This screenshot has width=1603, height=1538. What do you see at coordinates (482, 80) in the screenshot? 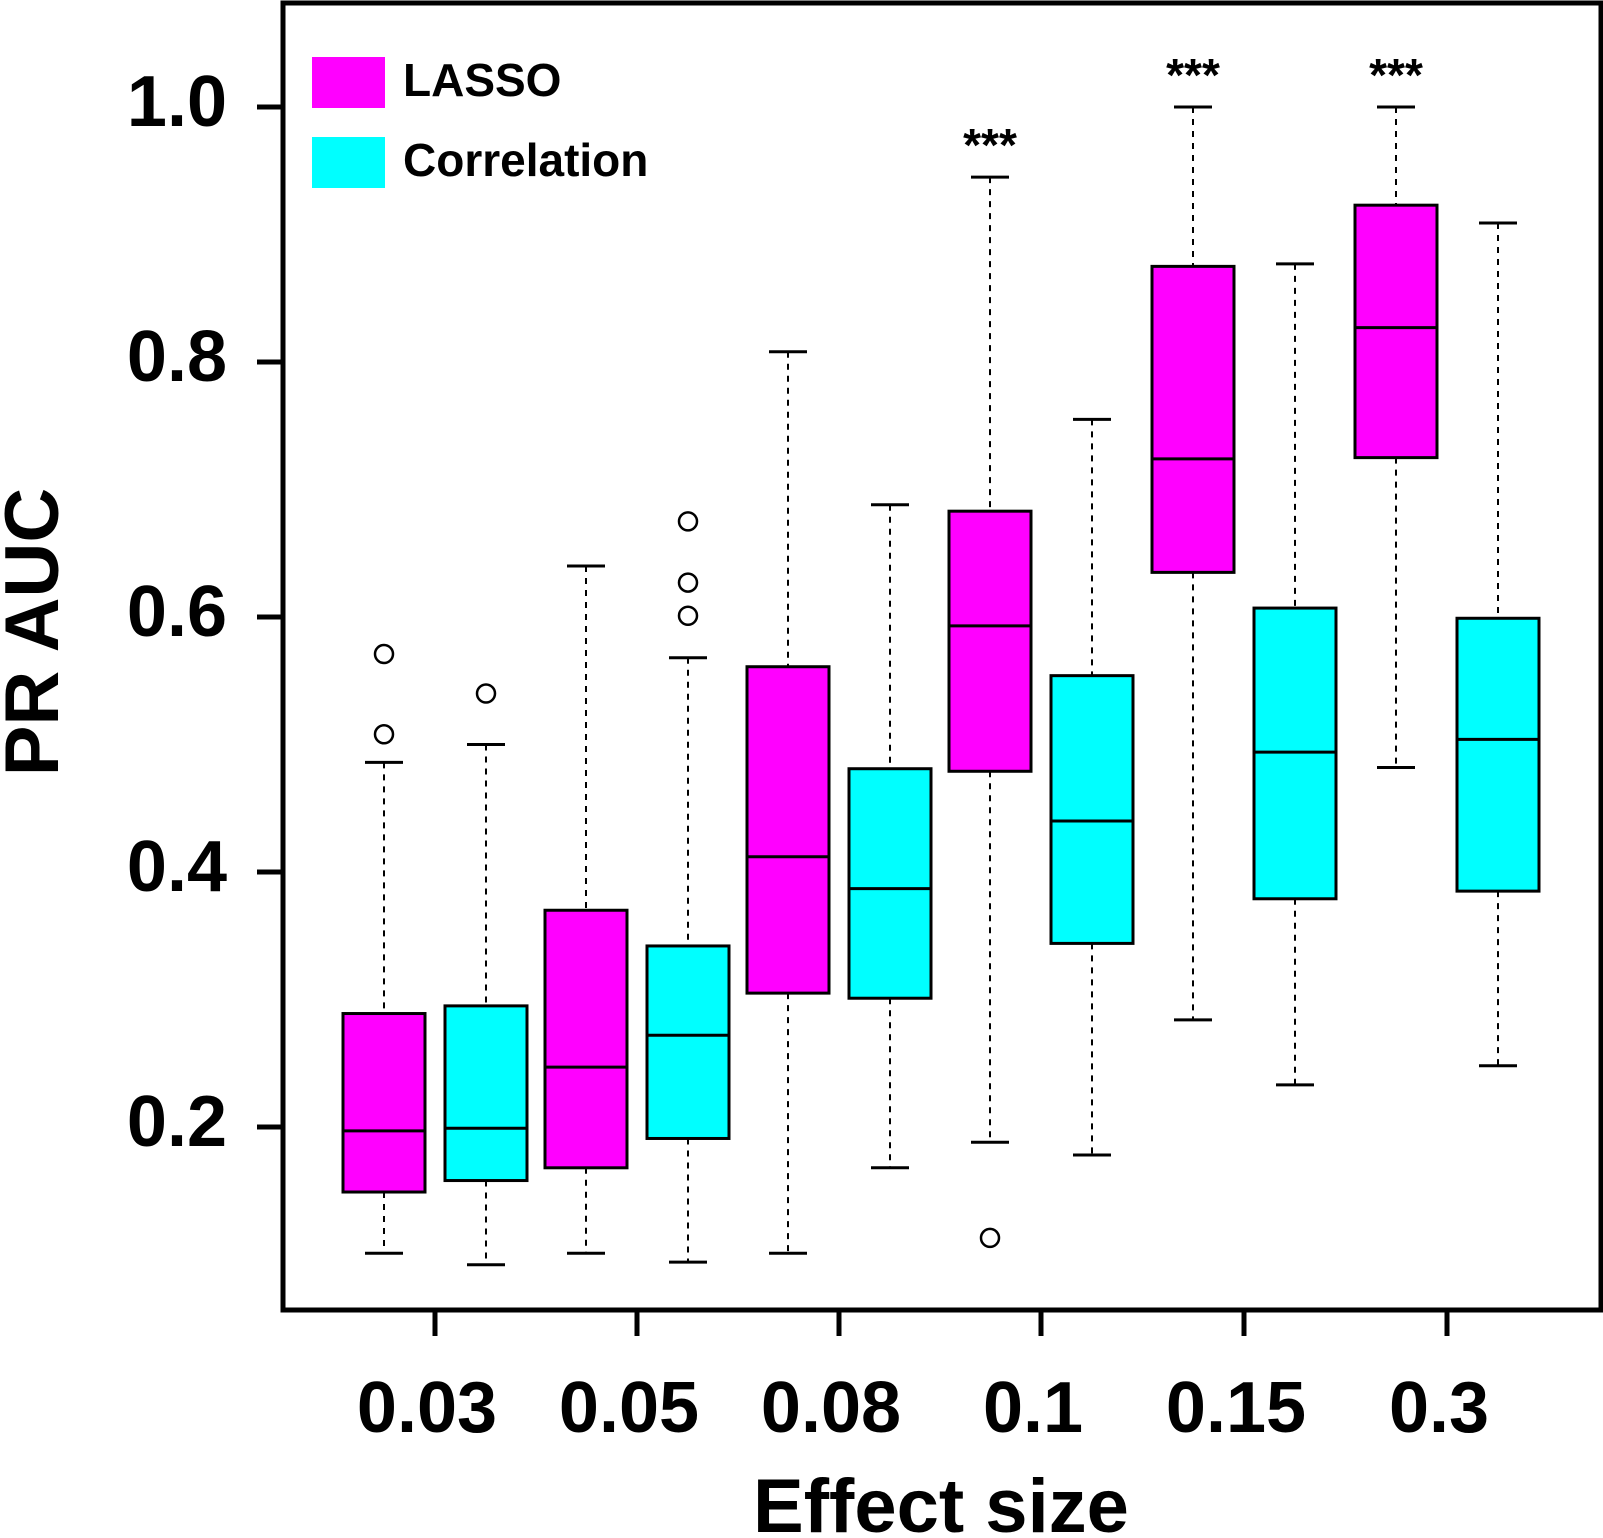
I see `legend-label-lasso: LASSO` at bounding box center [482, 80].